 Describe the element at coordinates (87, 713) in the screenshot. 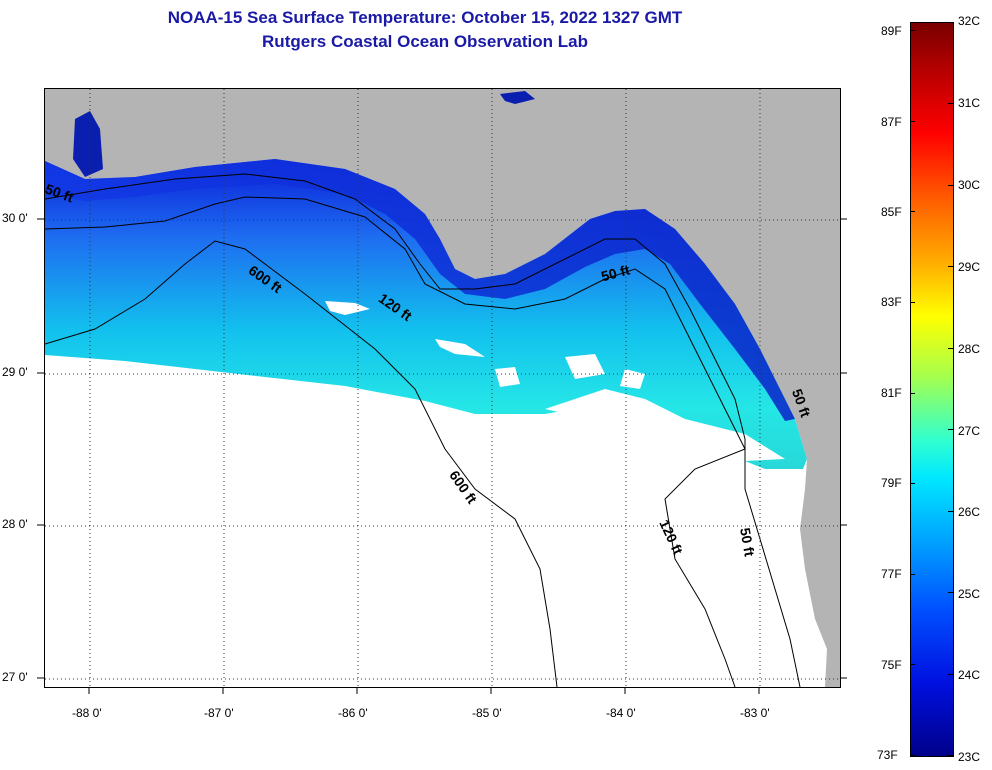

I see `lon-label: -88 0'` at that location.